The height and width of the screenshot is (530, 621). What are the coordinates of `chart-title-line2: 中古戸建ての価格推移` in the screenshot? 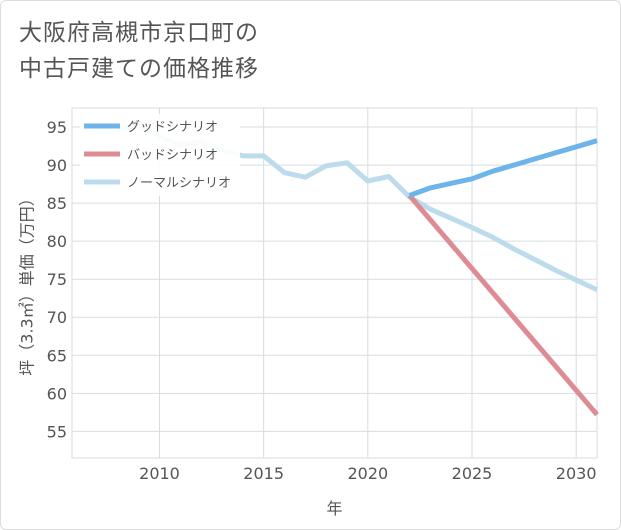 It's located at (139, 69).